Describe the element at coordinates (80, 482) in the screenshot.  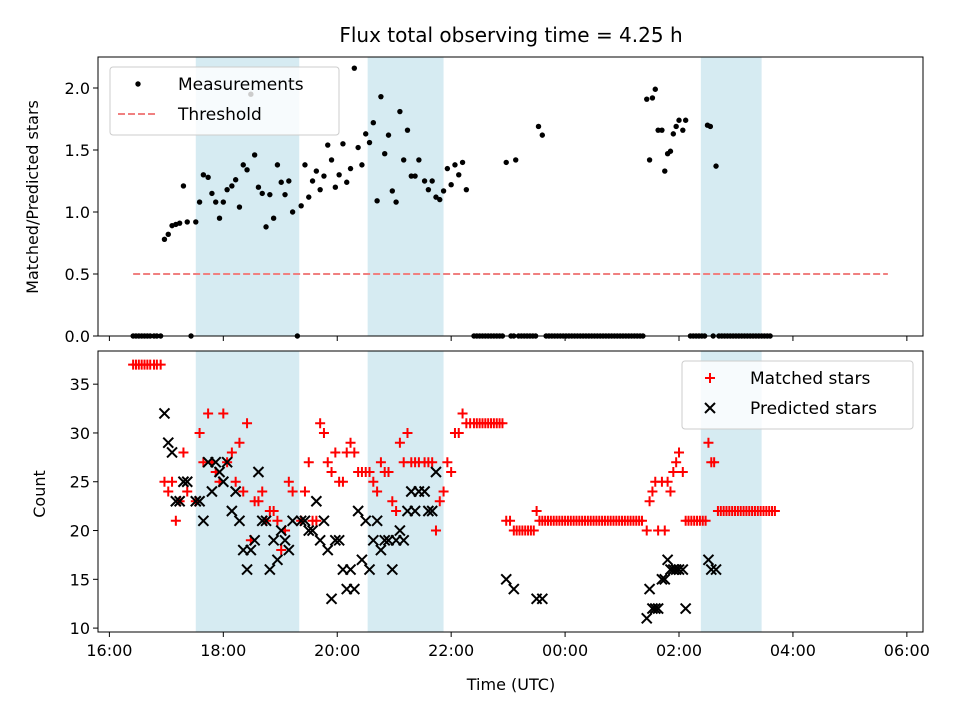
I see `bottom-y-tick-label: 25` at that location.